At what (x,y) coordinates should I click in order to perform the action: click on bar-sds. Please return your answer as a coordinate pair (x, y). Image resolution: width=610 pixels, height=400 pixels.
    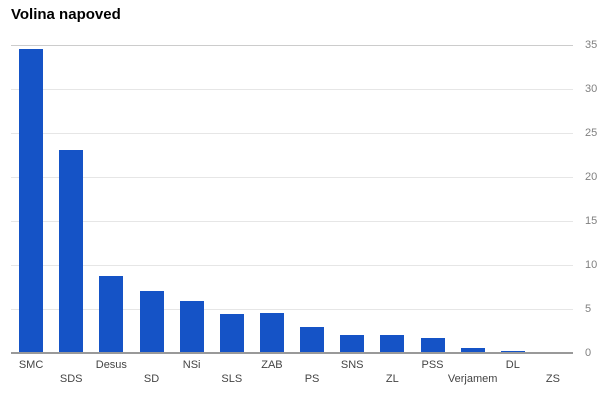
    Looking at the image, I should click on (71, 251).